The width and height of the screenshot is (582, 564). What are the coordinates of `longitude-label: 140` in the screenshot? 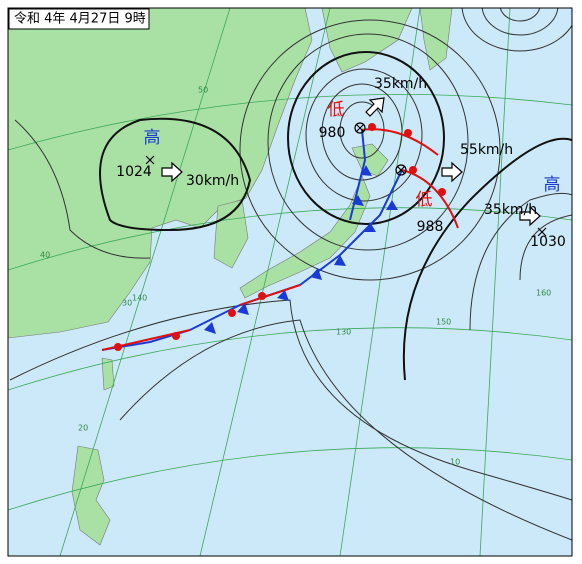 It's located at (139, 298).